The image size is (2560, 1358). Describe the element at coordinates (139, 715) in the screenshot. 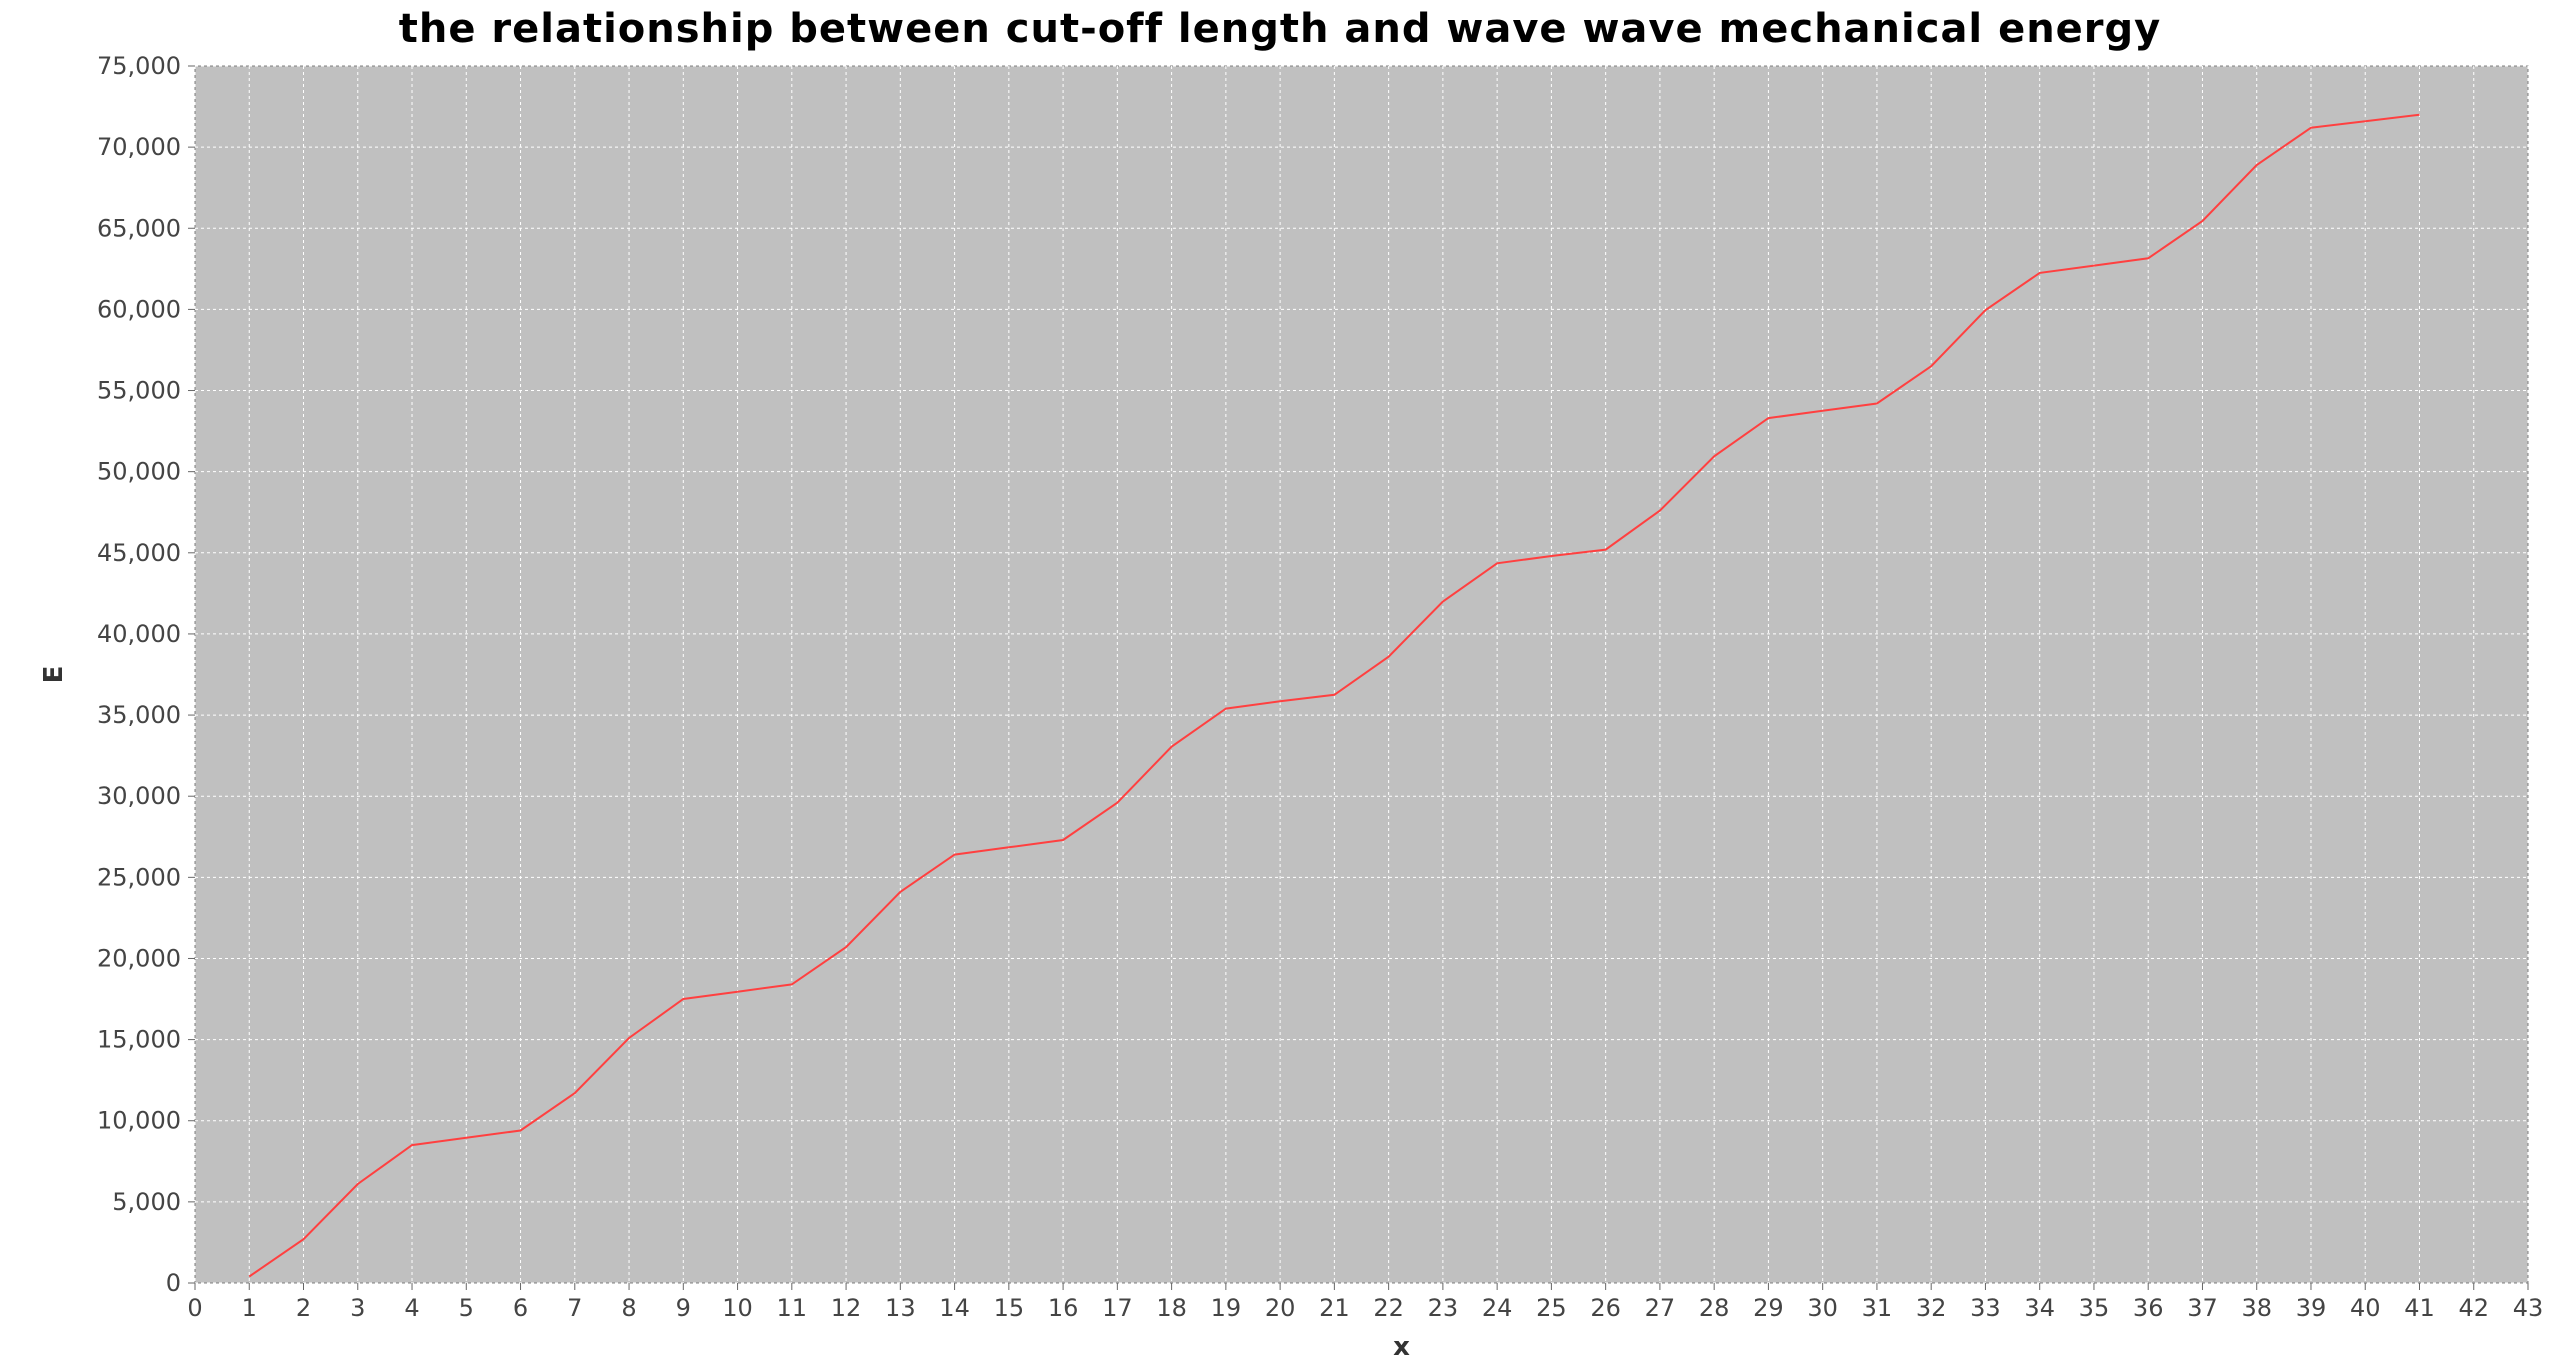

I see `y-tick-label: 35,000` at that location.